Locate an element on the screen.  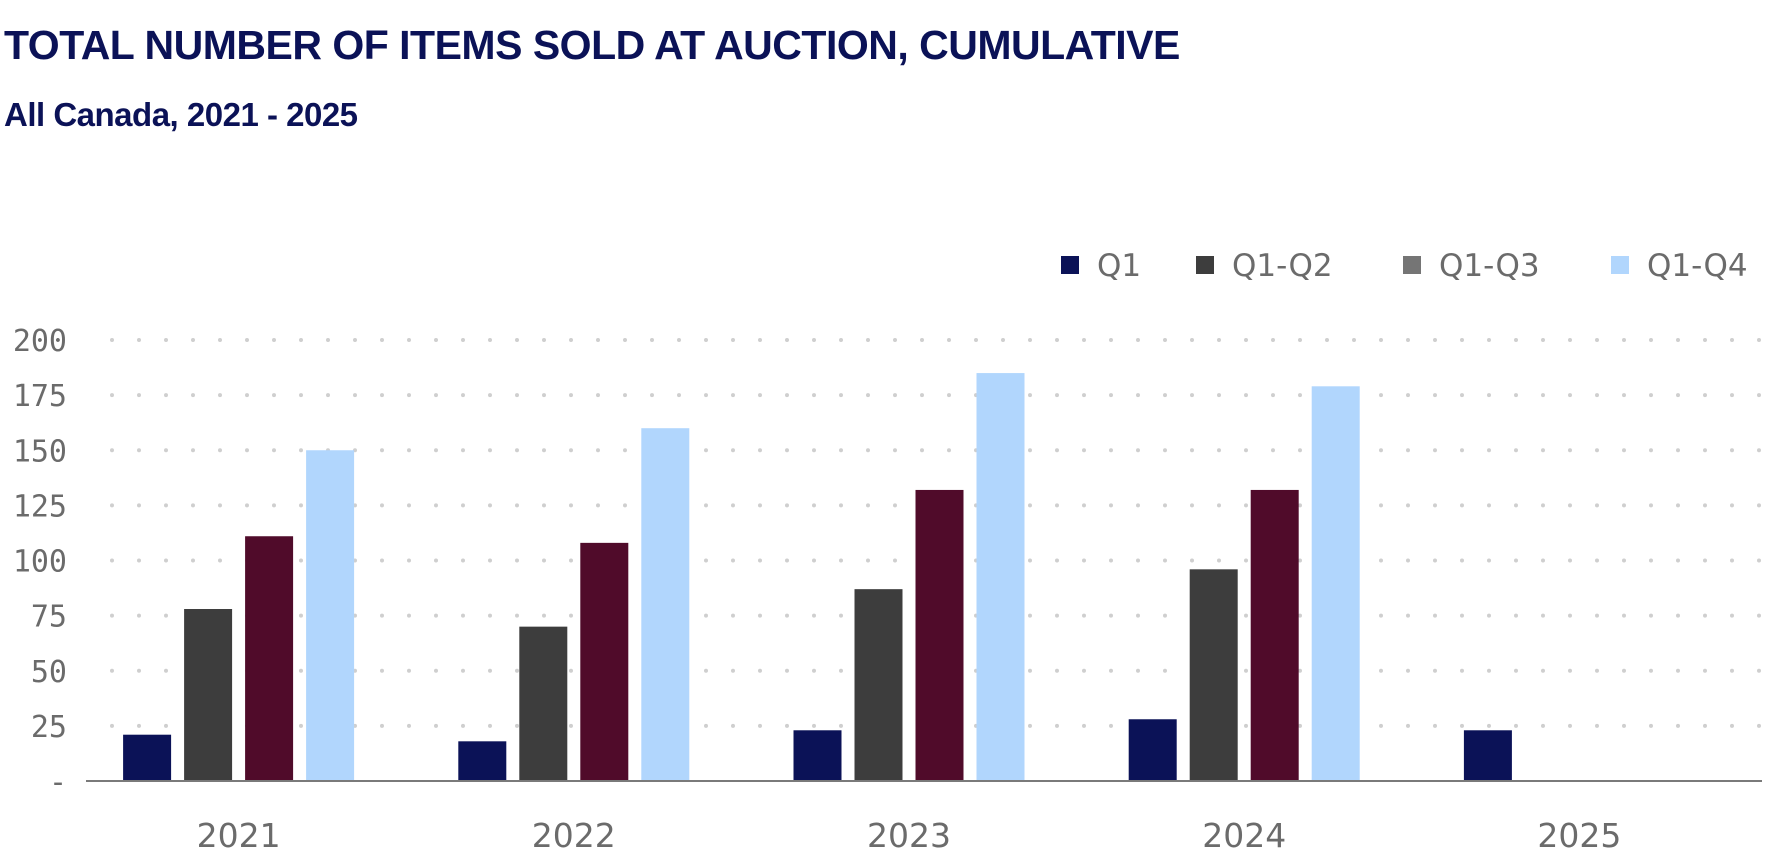
y-tick-label: - is located at coordinates (58, 782).